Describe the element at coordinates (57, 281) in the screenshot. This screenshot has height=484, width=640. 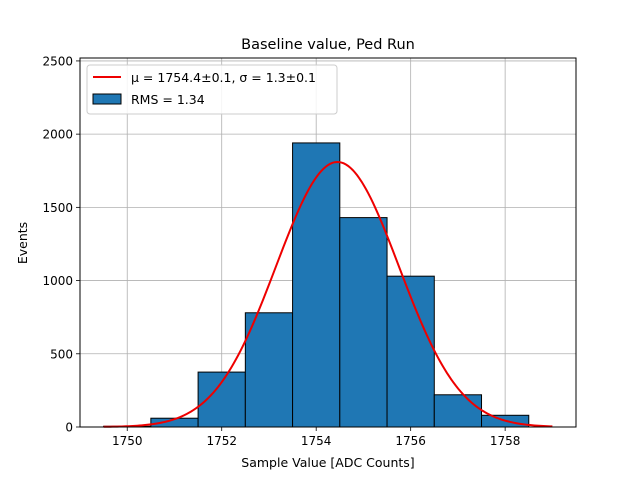
I see `y-tick-label: 1000` at that location.